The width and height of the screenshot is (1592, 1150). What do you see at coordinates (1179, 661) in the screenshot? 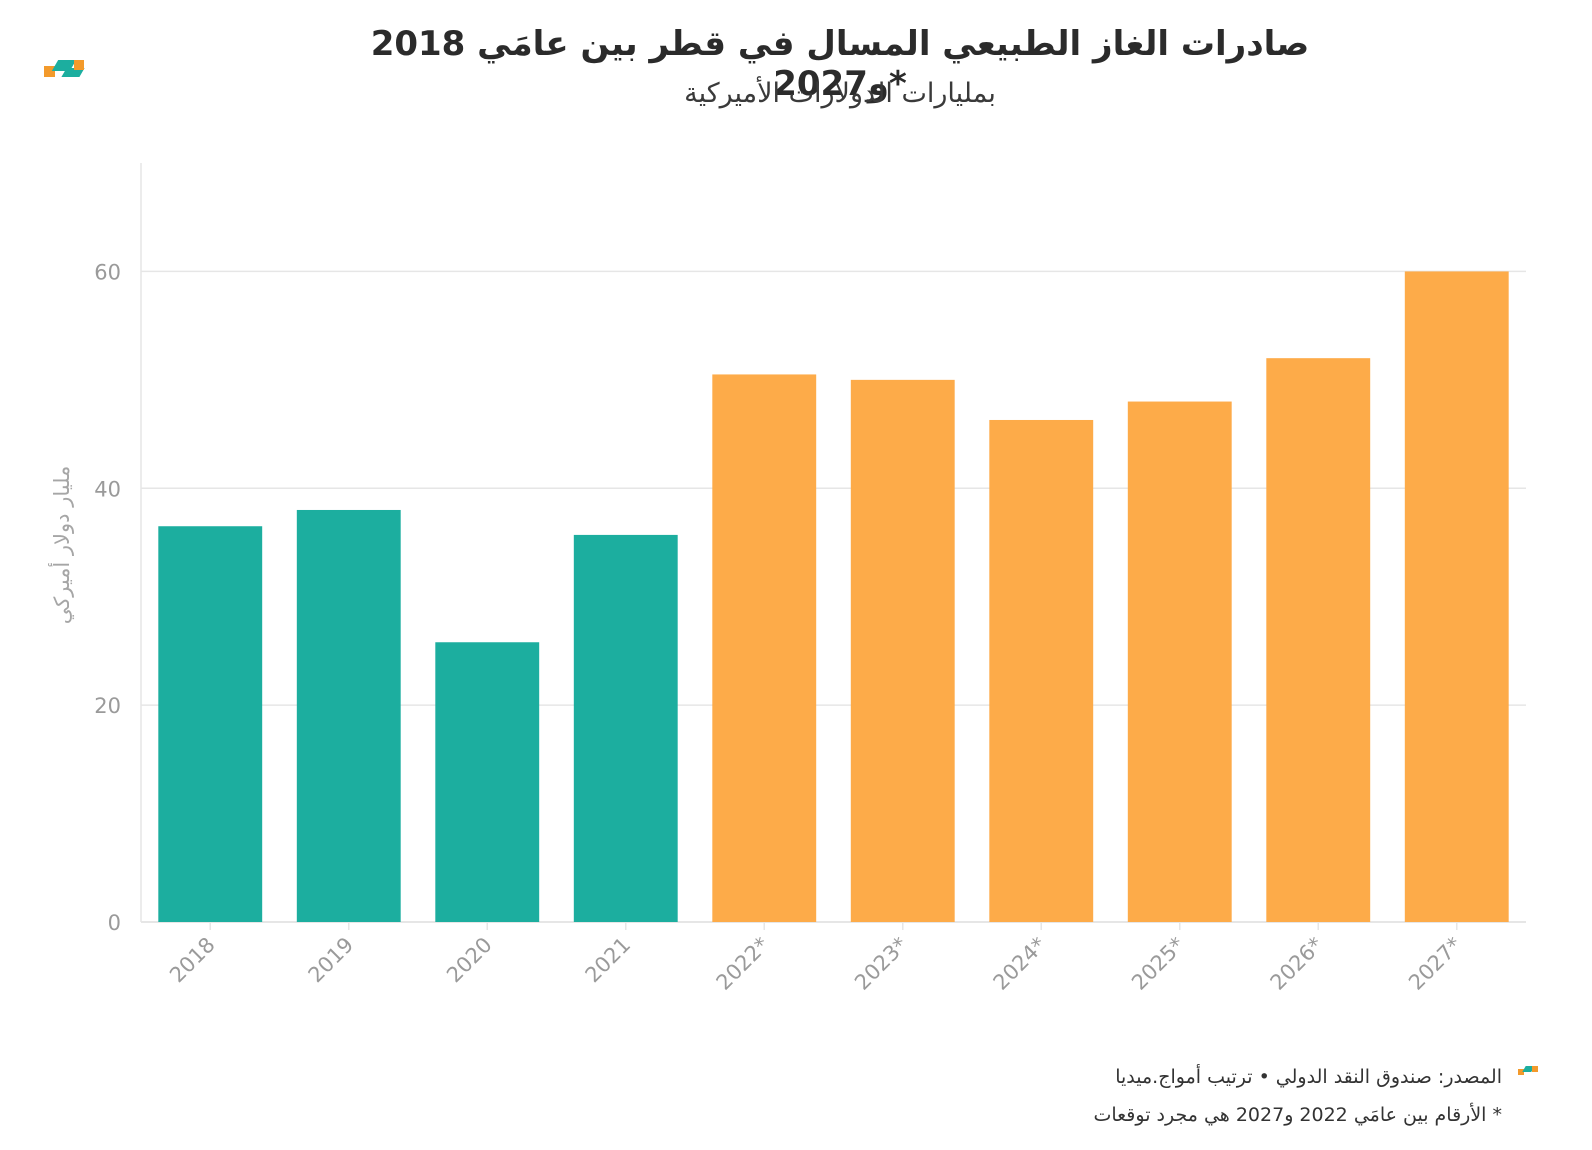
I see `bar-2025` at bounding box center [1179, 661].